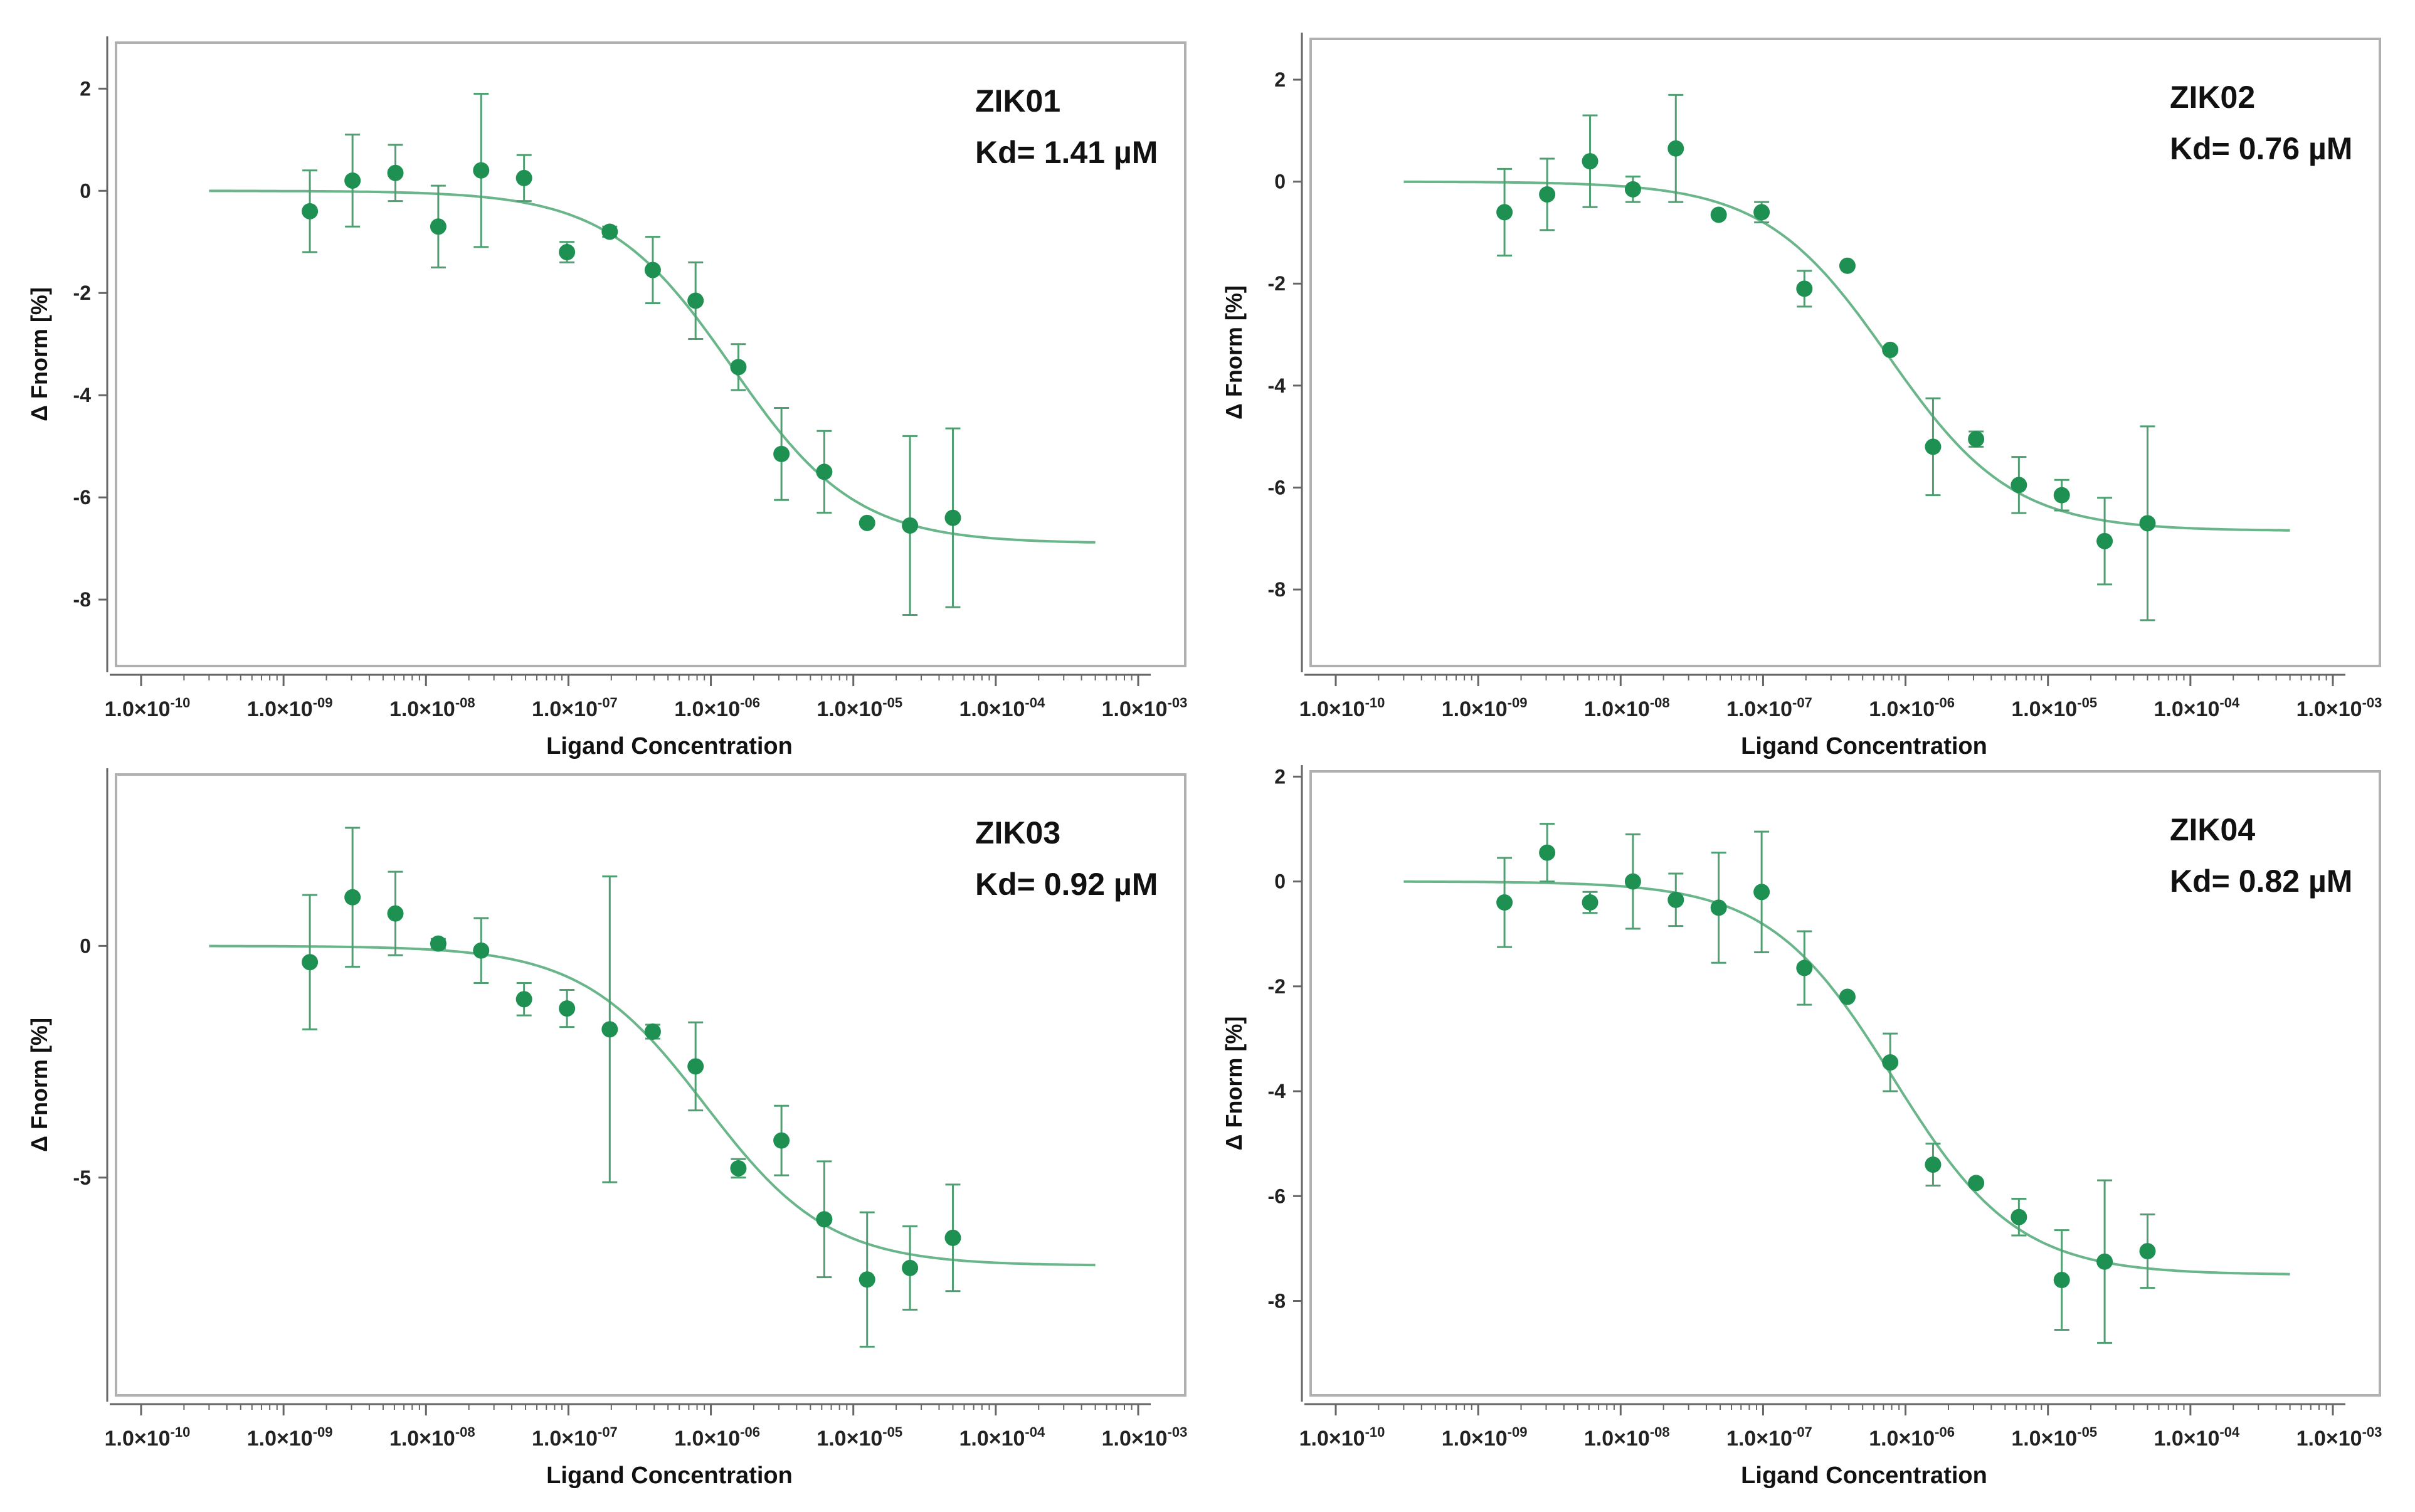 The image size is (2415, 1512). What do you see at coordinates (859, 1437) in the screenshot?
I see `x-tick-label: 1.0×10-05` at bounding box center [859, 1437].